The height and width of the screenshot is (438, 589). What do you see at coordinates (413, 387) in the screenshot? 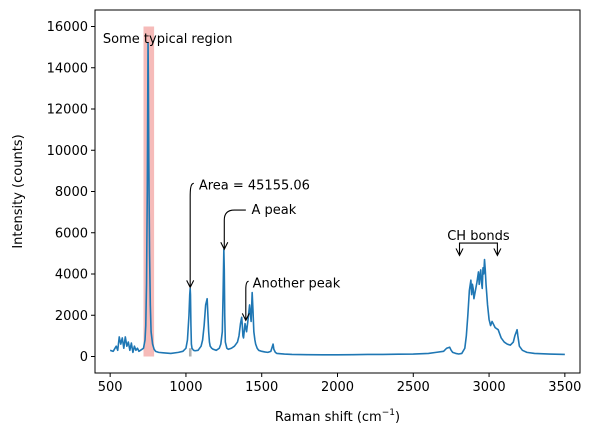
I see `x-tick-label: 2500` at bounding box center [413, 387].